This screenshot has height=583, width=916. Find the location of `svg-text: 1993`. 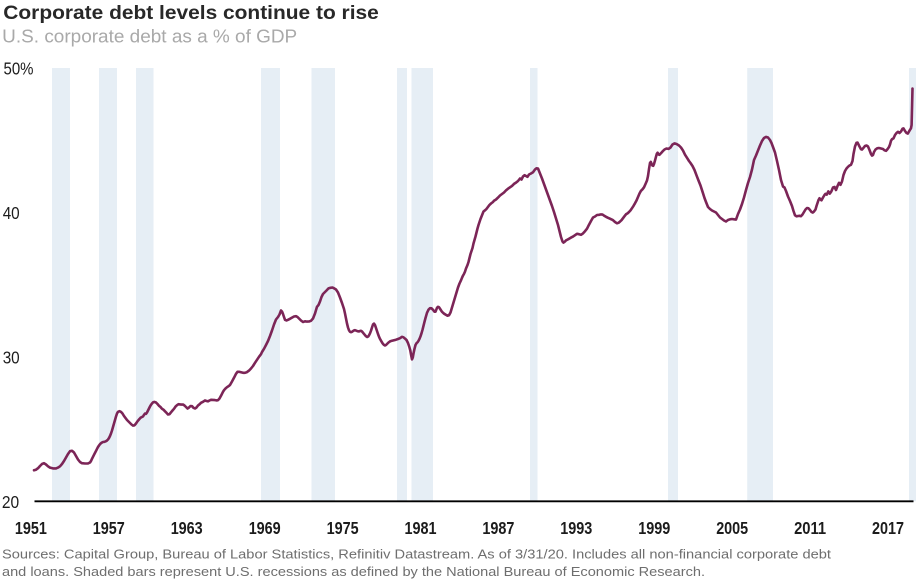

svg-text: 1993 is located at coordinates (576, 528).